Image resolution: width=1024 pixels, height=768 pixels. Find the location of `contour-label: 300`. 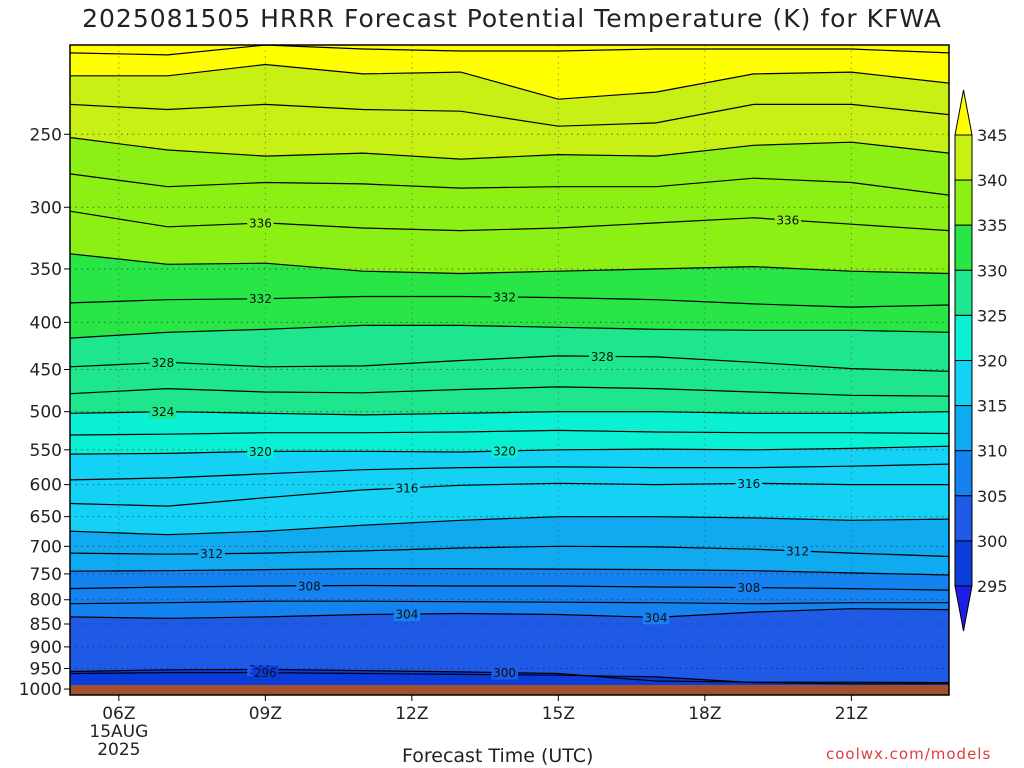

contour-label: 300 is located at coordinates (504, 673).